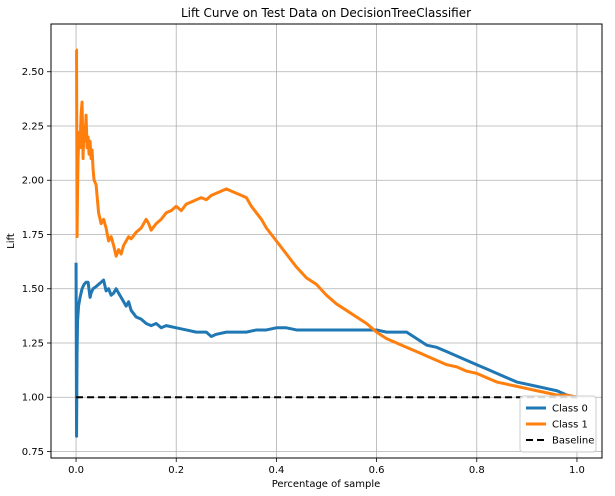 The image size is (615, 496). Describe the element at coordinates (377, 470) in the screenshot. I see `x-tick-label: 0.6` at that location.